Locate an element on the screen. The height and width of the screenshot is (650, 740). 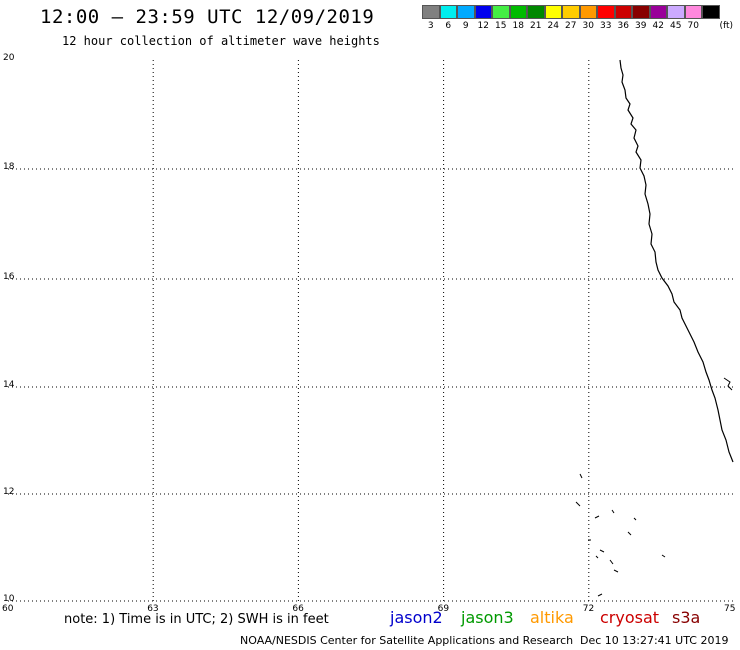
scale-label: 15 is located at coordinates (501, 26).